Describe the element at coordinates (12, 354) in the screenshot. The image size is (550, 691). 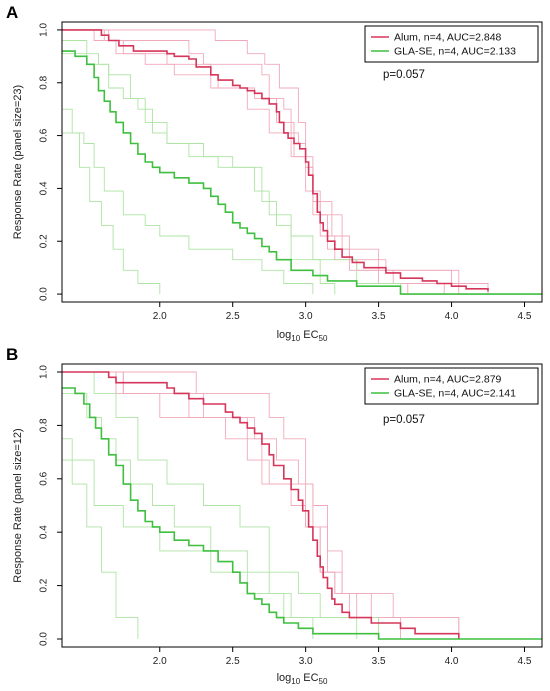
I see `panel-letter: B` at that location.